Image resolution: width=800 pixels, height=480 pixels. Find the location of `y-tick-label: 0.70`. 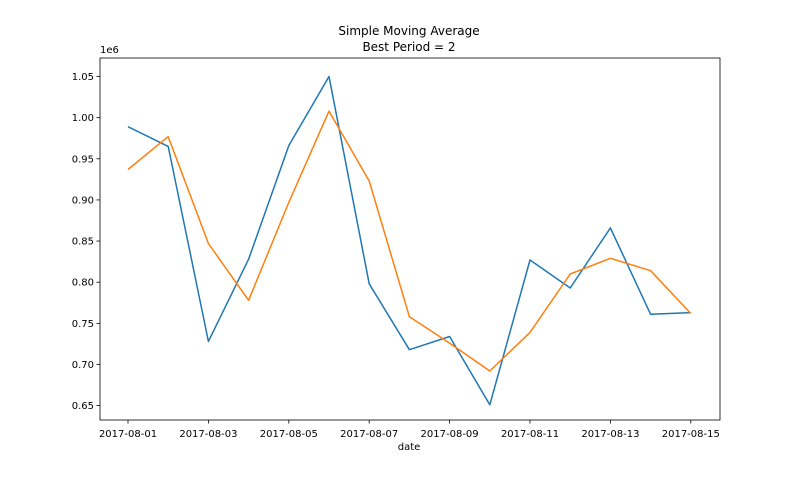

y-tick-label: 0.70 is located at coordinates (83, 365).